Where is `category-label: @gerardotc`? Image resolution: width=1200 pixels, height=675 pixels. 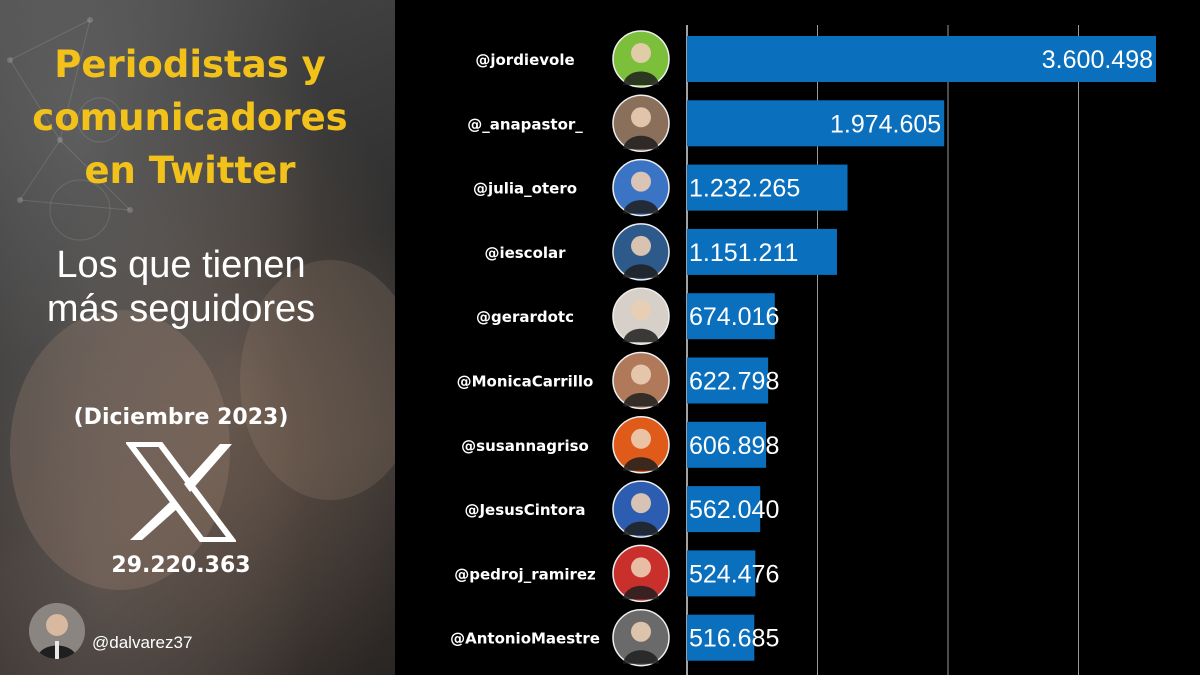 category-label: @gerardotc is located at coordinates (525, 317).